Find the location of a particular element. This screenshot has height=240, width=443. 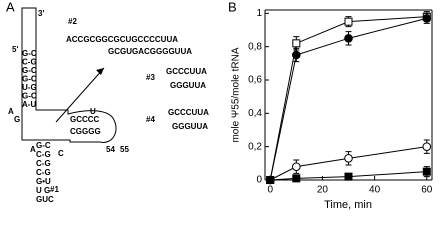

y-tick-label: 0,6 is located at coordinates (255, 80).